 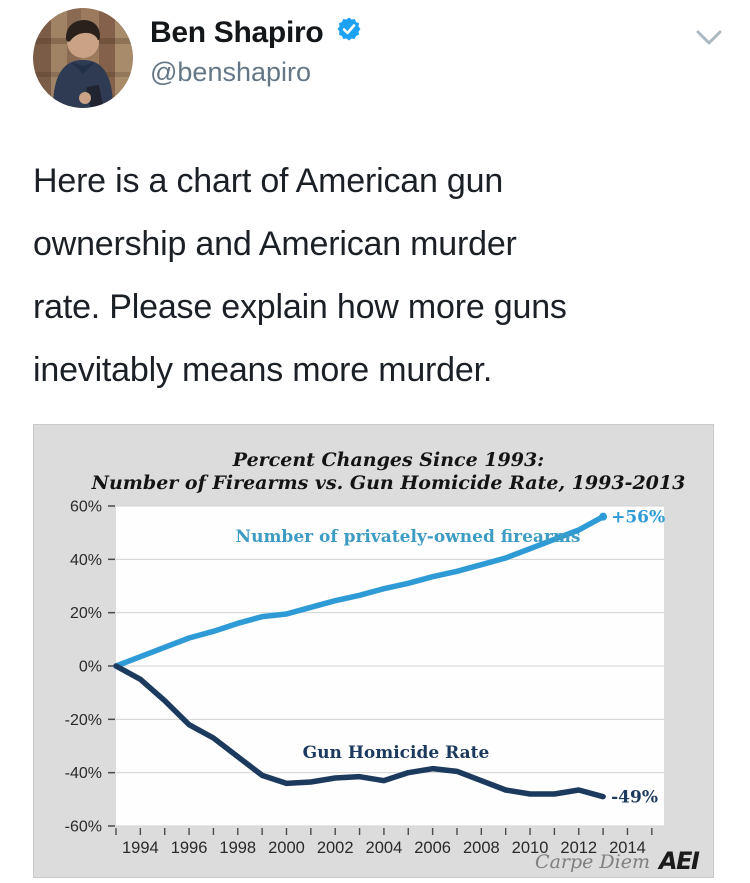 I want to click on x-tick-label: 2006, so click(x=432, y=848).